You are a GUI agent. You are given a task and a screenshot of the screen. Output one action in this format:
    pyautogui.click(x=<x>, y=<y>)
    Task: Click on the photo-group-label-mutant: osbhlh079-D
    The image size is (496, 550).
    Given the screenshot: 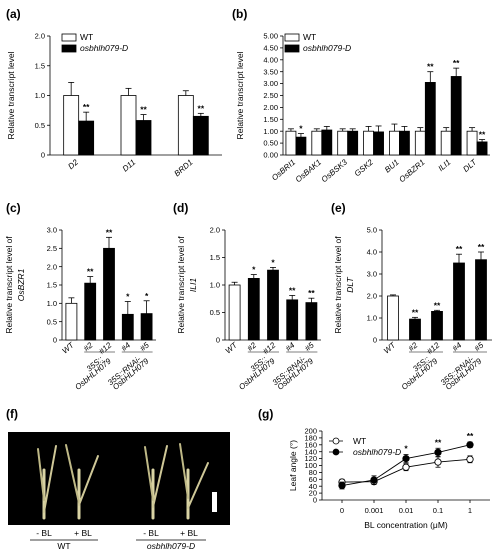 What is the action you would take?
    pyautogui.click(x=171, y=545)
    